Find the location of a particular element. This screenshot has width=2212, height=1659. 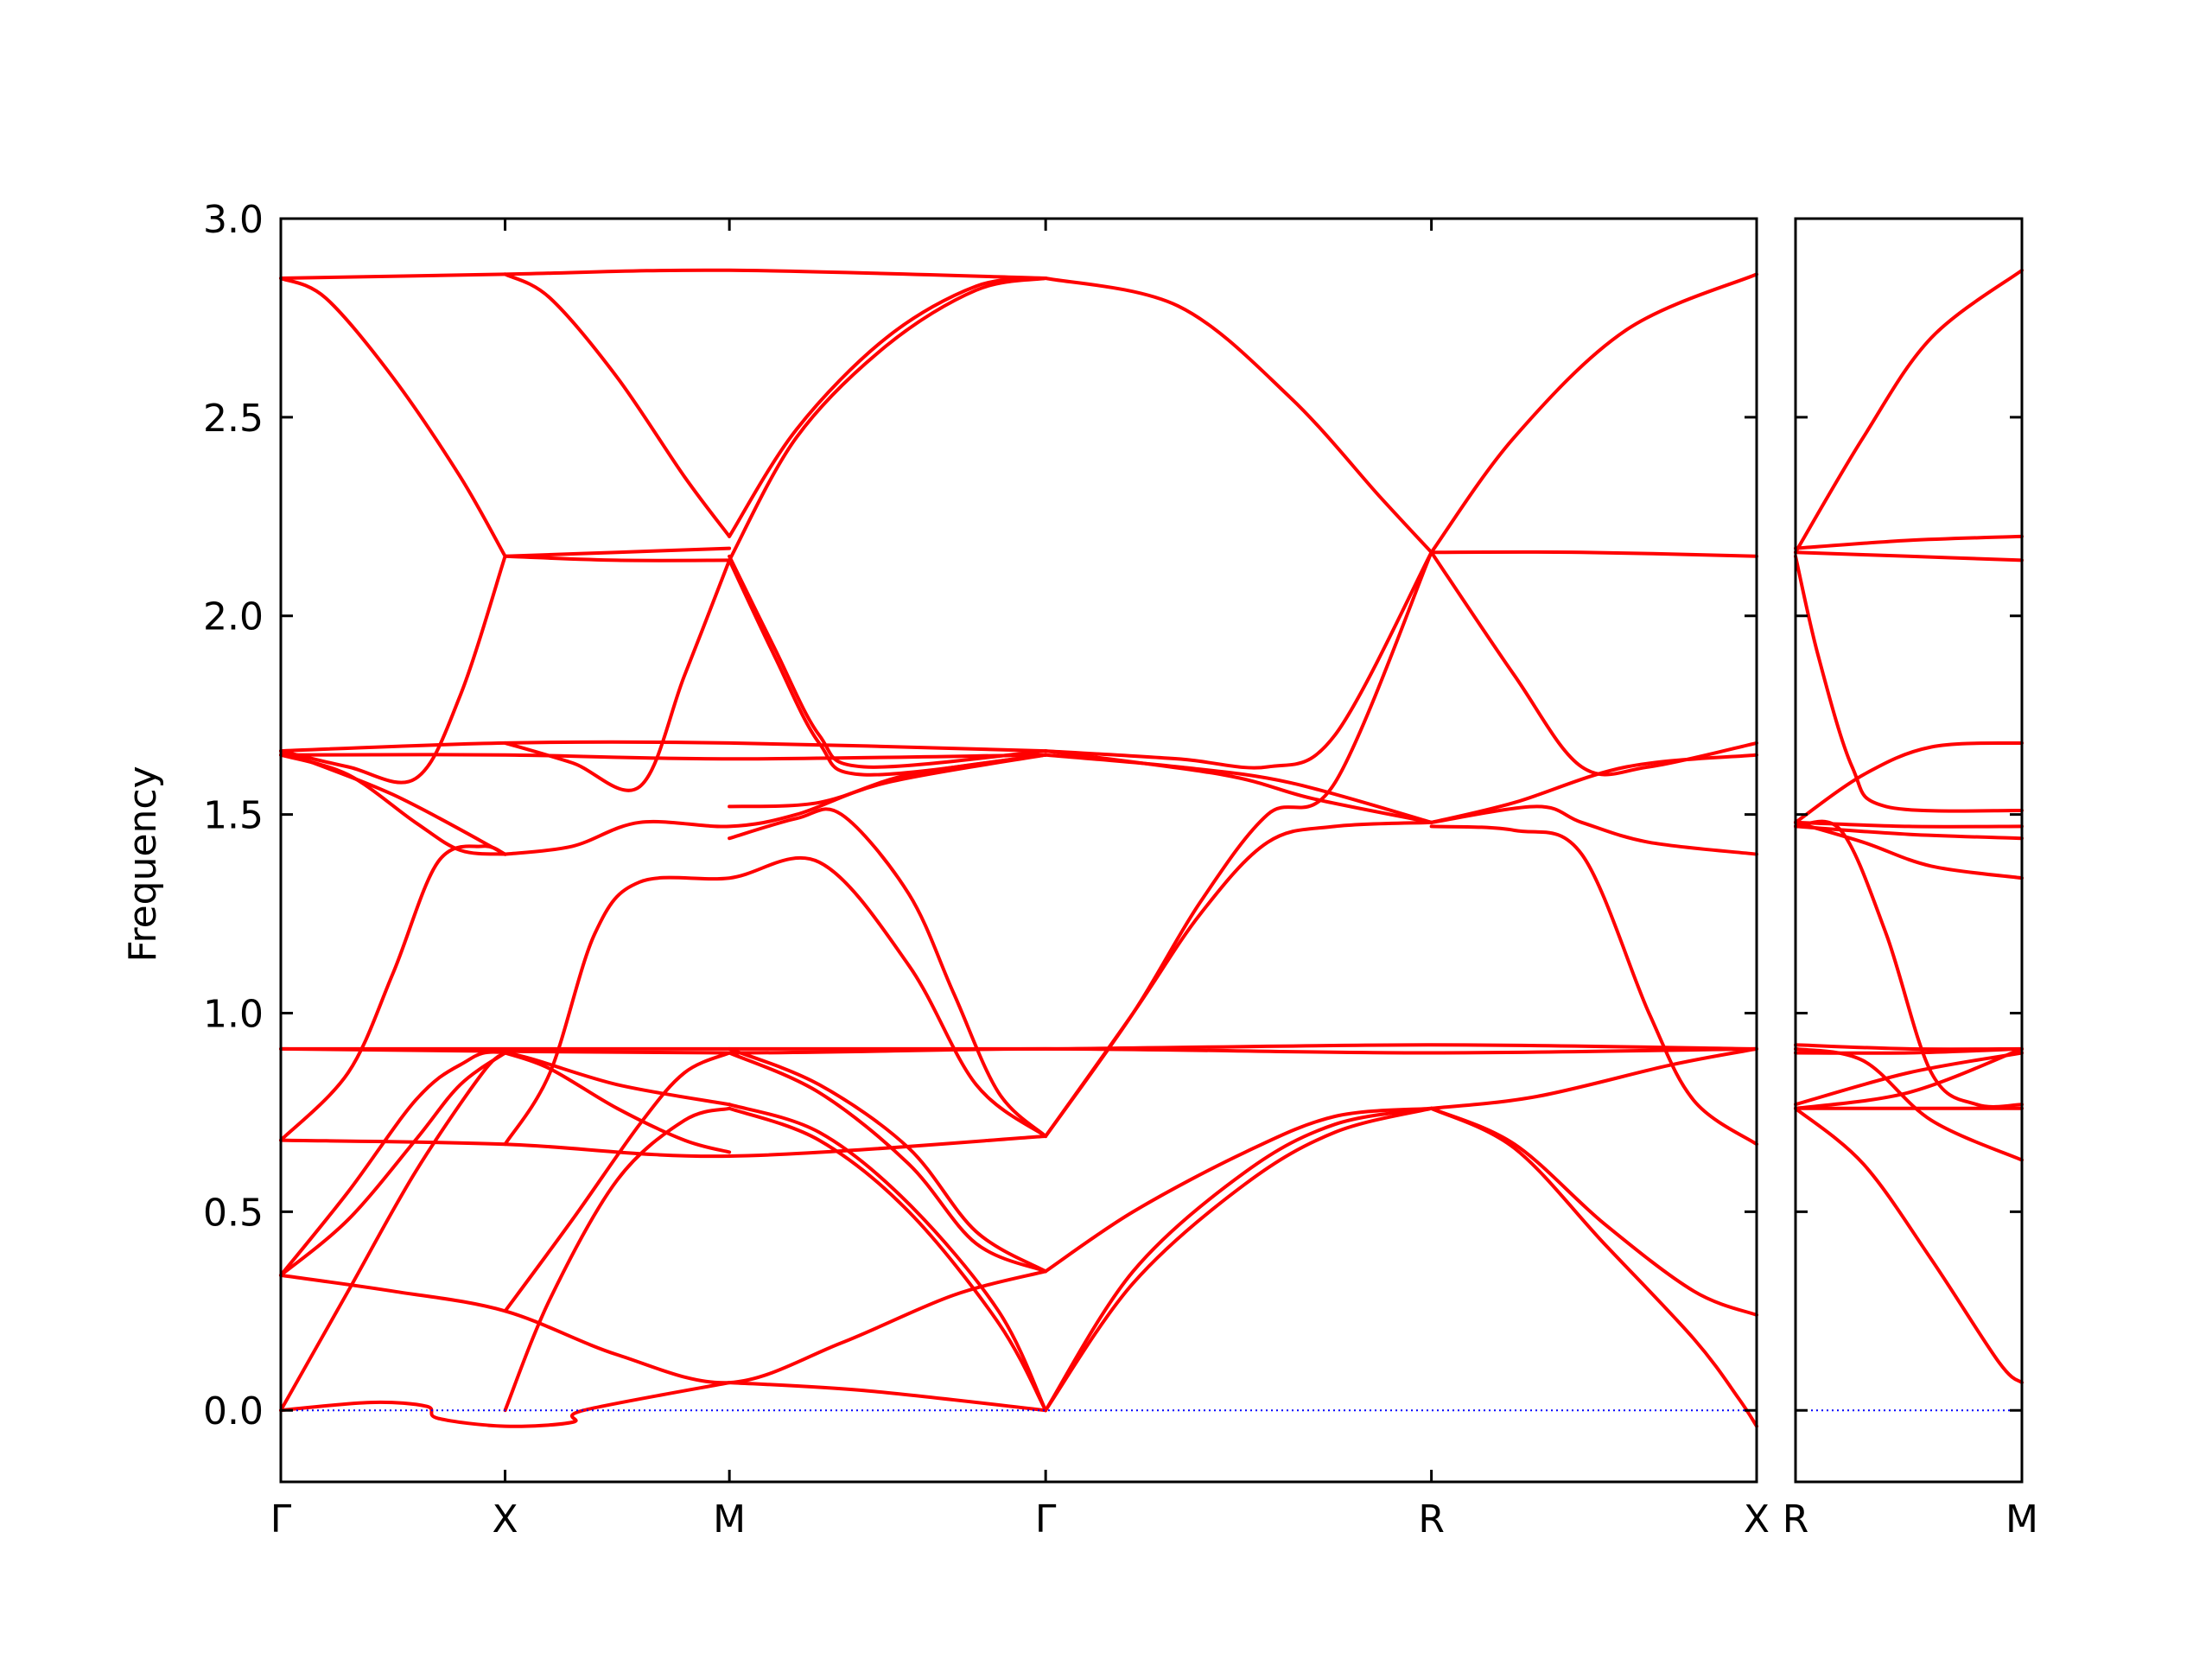

y-tick-label-2: 1.0 is located at coordinates (233, 1014).